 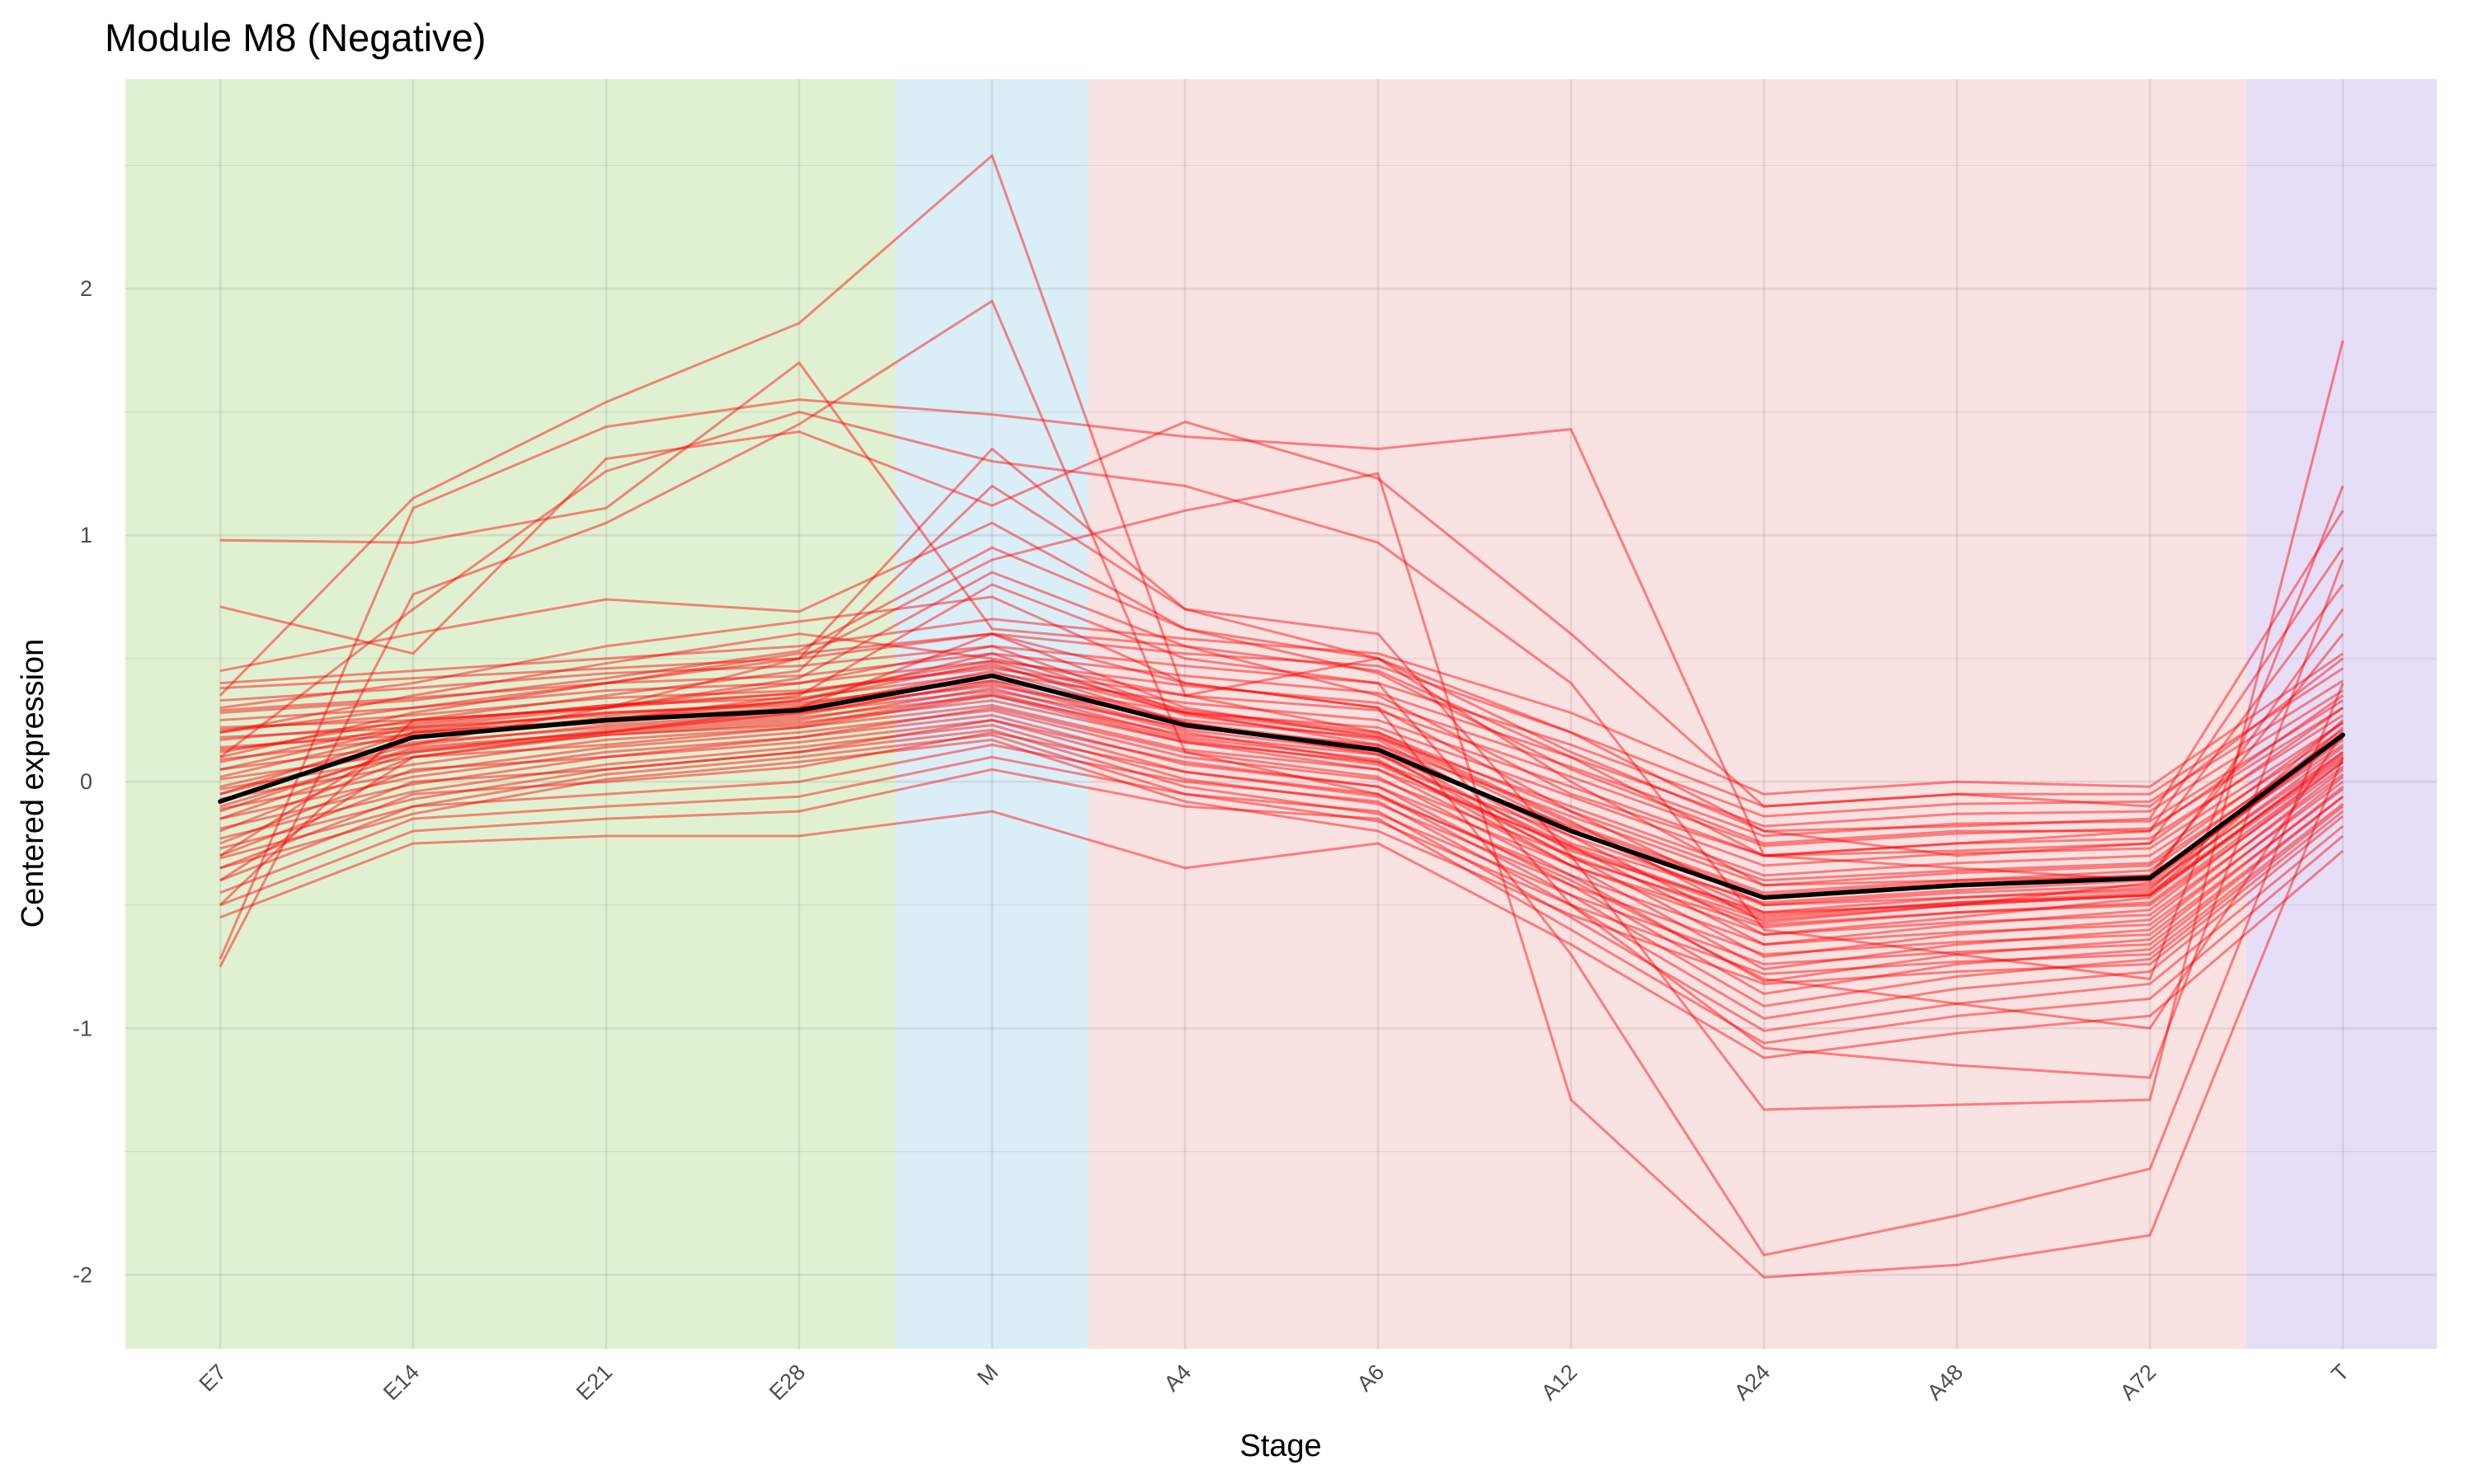 What do you see at coordinates (86, 535) in the screenshot?
I see `y-tick-label: 1` at bounding box center [86, 535].